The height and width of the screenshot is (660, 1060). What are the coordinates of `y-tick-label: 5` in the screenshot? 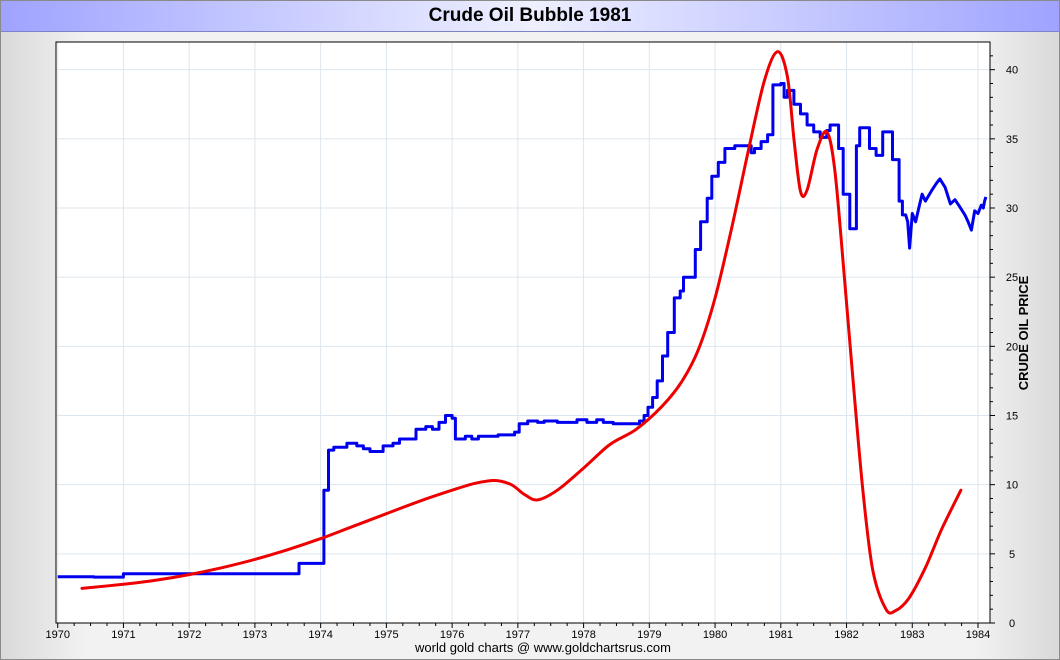 It's located at (1012, 555).